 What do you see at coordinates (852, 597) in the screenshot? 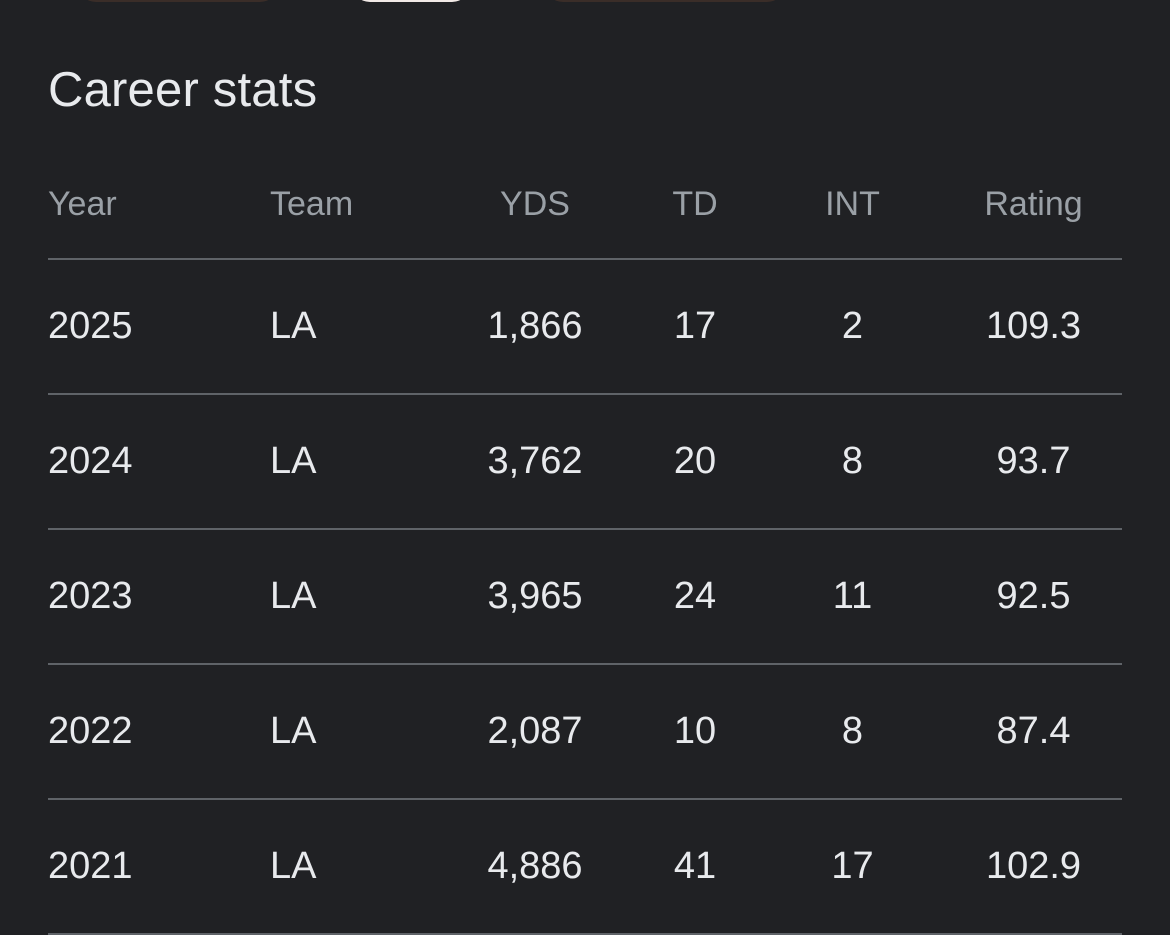
I see `cell-int: 11` at bounding box center [852, 597].